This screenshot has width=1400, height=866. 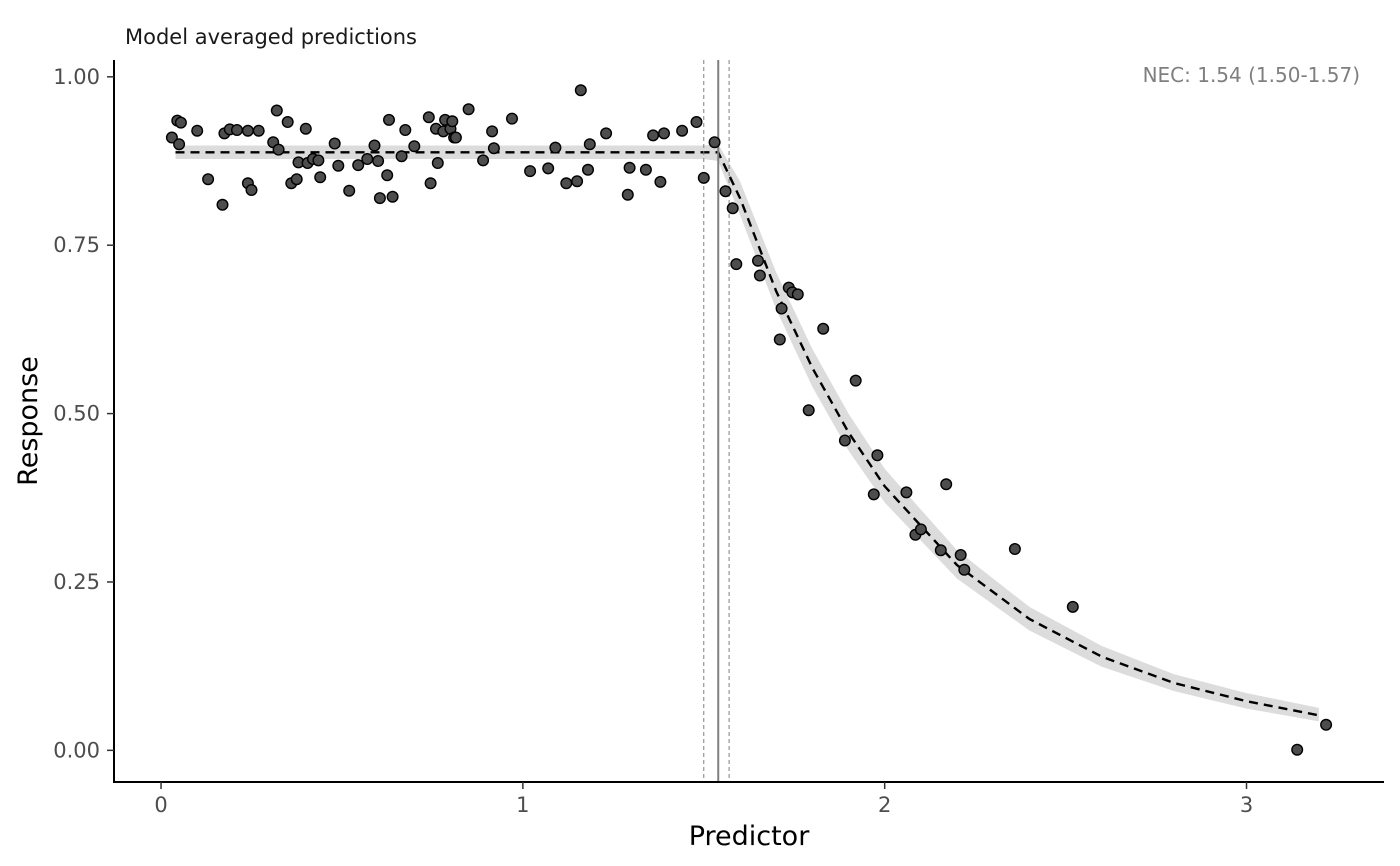 I want to click on chart-title: Model averaged predictions, so click(x=271, y=37).